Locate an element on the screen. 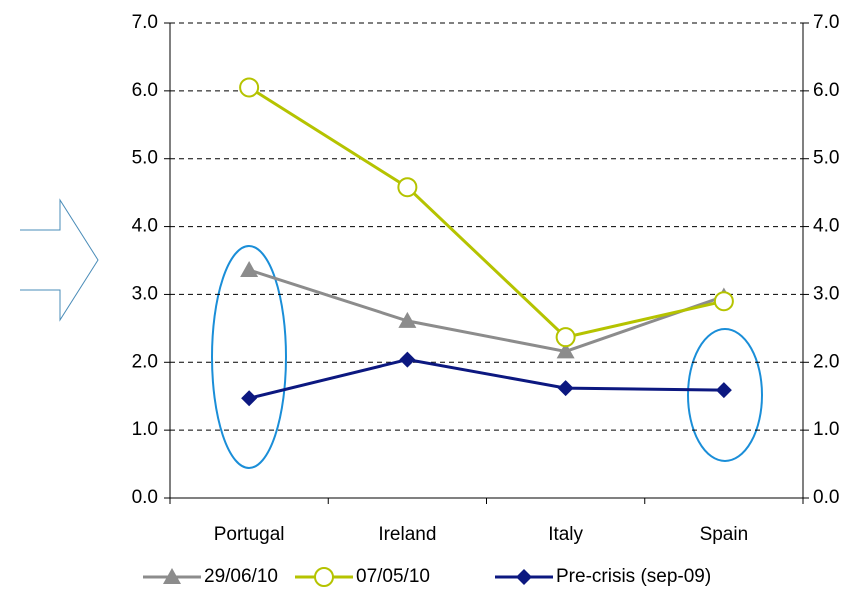  y-tick-label: 7.0 is located at coordinates (145, 22).